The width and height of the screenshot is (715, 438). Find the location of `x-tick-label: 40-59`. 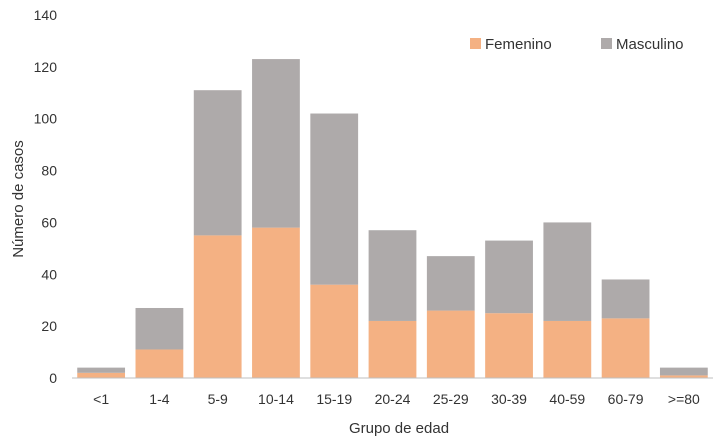

x-tick-label: 40-59 is located at coordinates (567, 399).